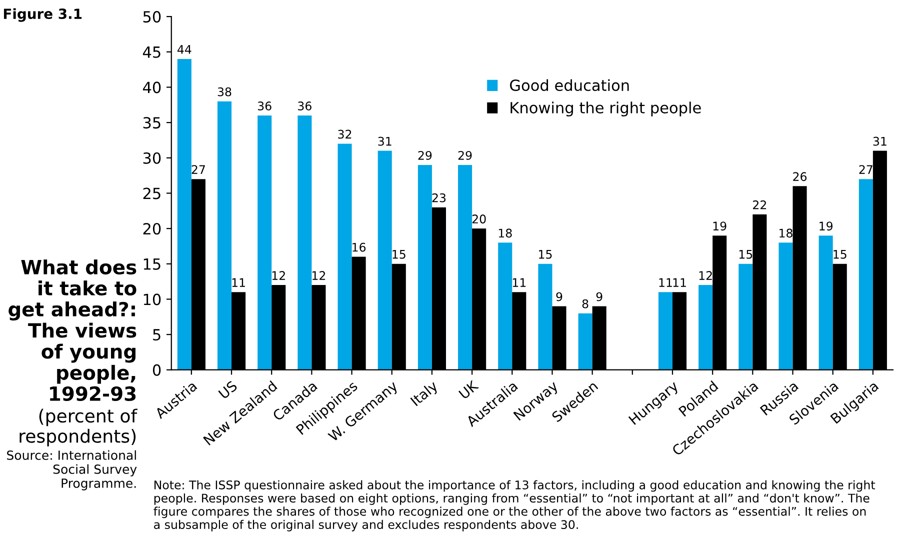 This screenshot has width=902, height=552. What do you see at coordinates (152, 158) in the screenshot?
I see `y-tick-label: 30` at bounding box center [152, 158].